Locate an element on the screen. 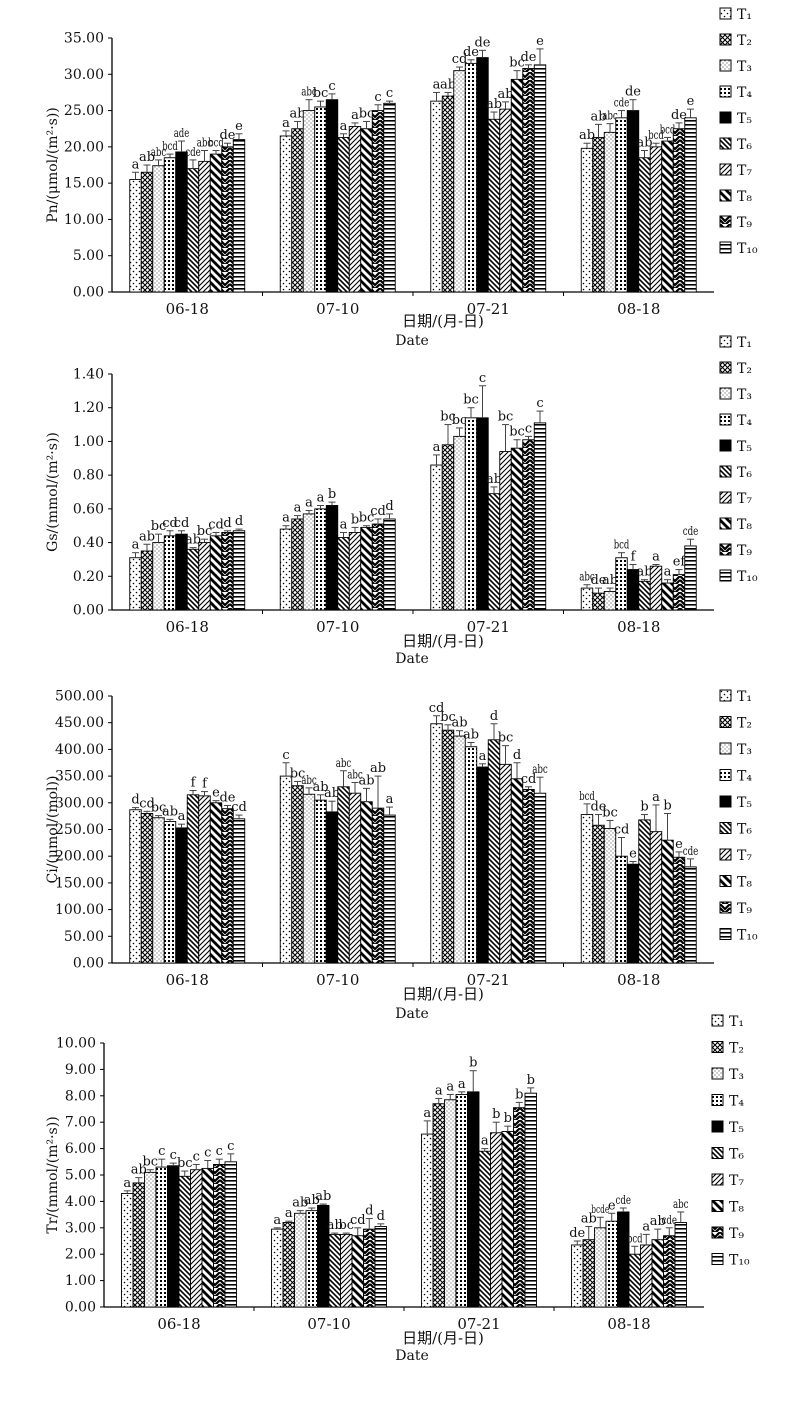 This screenshot has height=1411, width=800. legend-swatch-T2 is located at coordinates (717, 1047).